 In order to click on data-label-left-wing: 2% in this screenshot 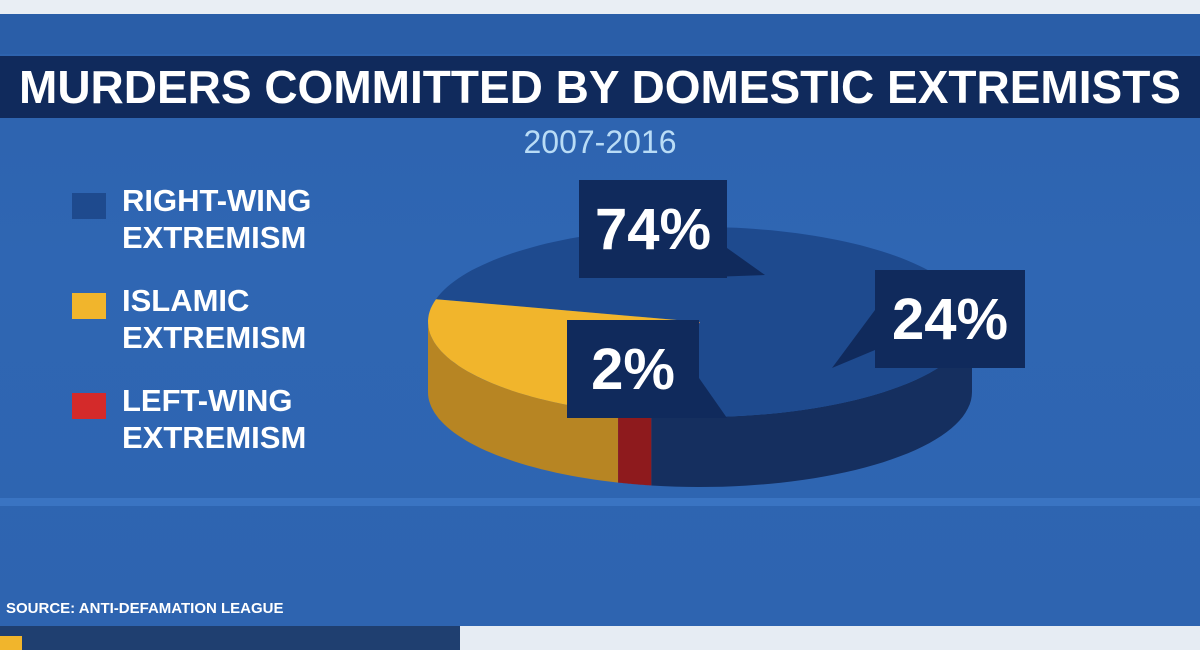, I will do `click(633, 369)`.